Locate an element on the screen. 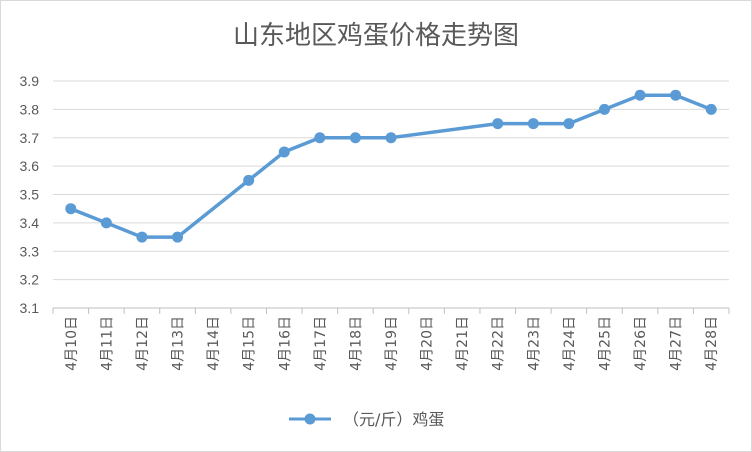 This screenshot has height=452, width=752. x-tick-label: 4月17日 is located at coordinates (321, 343).